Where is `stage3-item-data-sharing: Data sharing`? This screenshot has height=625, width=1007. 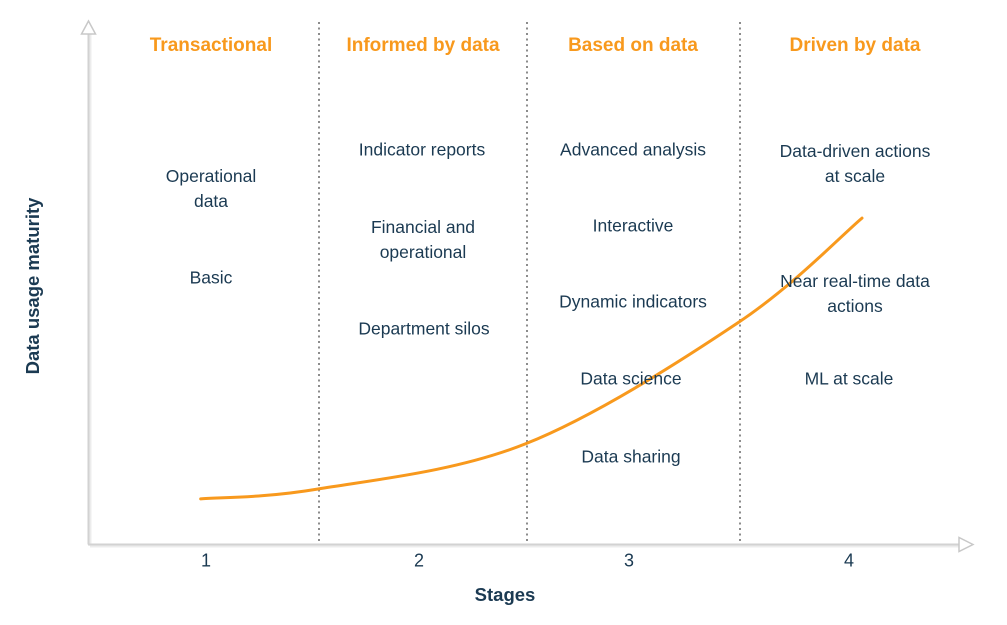 stage3-item-data-sharing: Data sharing is located at coordinates (631, 456).